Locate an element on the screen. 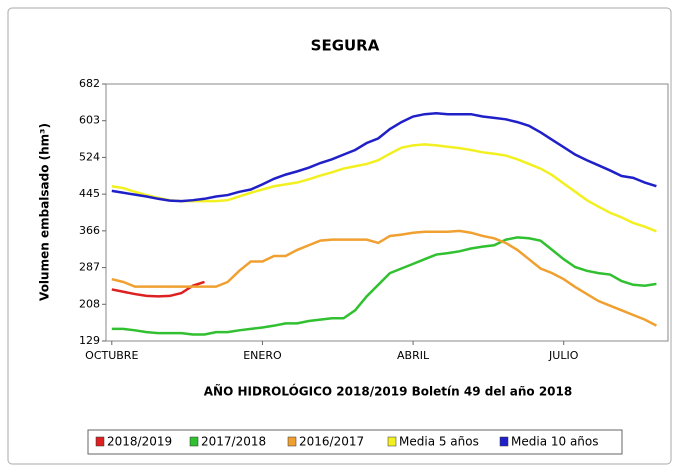  legend-label: 2017/2018 is located at coordinates (233, 442).